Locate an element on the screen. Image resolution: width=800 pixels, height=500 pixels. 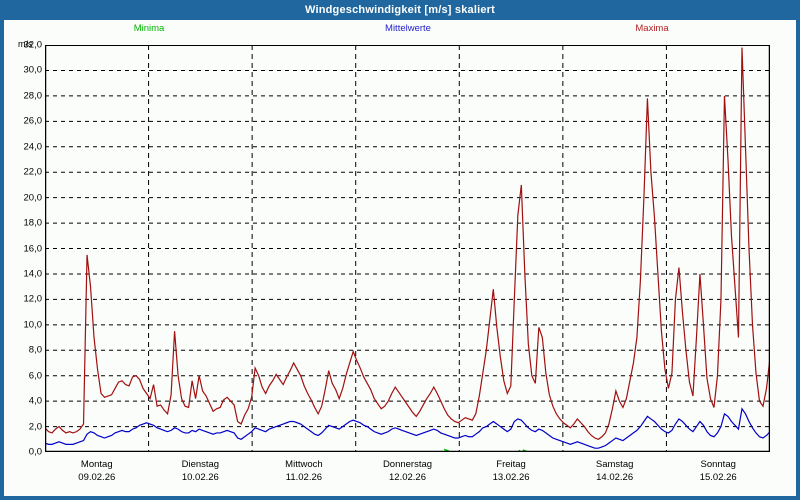
y-axis-unit-label: m/s is located at coordinates (25, 44).